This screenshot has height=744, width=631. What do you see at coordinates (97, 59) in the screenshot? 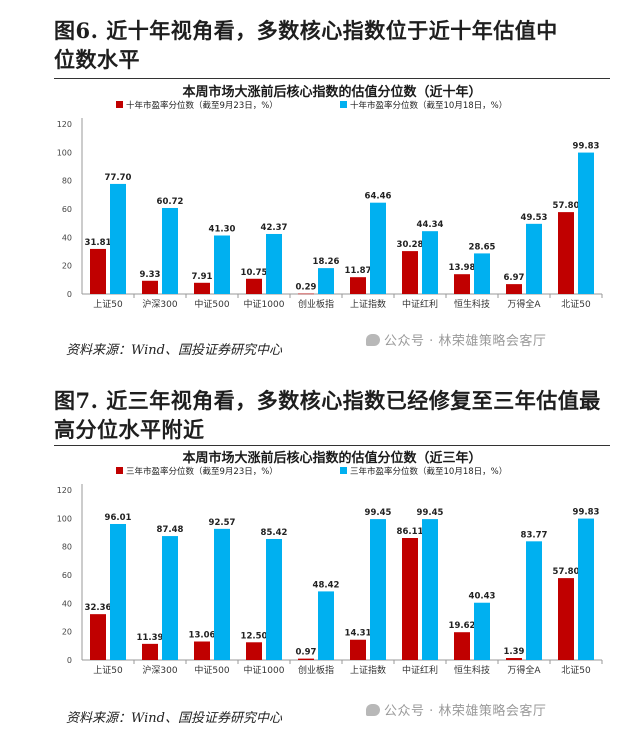
I see `figure-6-heading-line-2: 位数水平` at bounding box center [97, 59].